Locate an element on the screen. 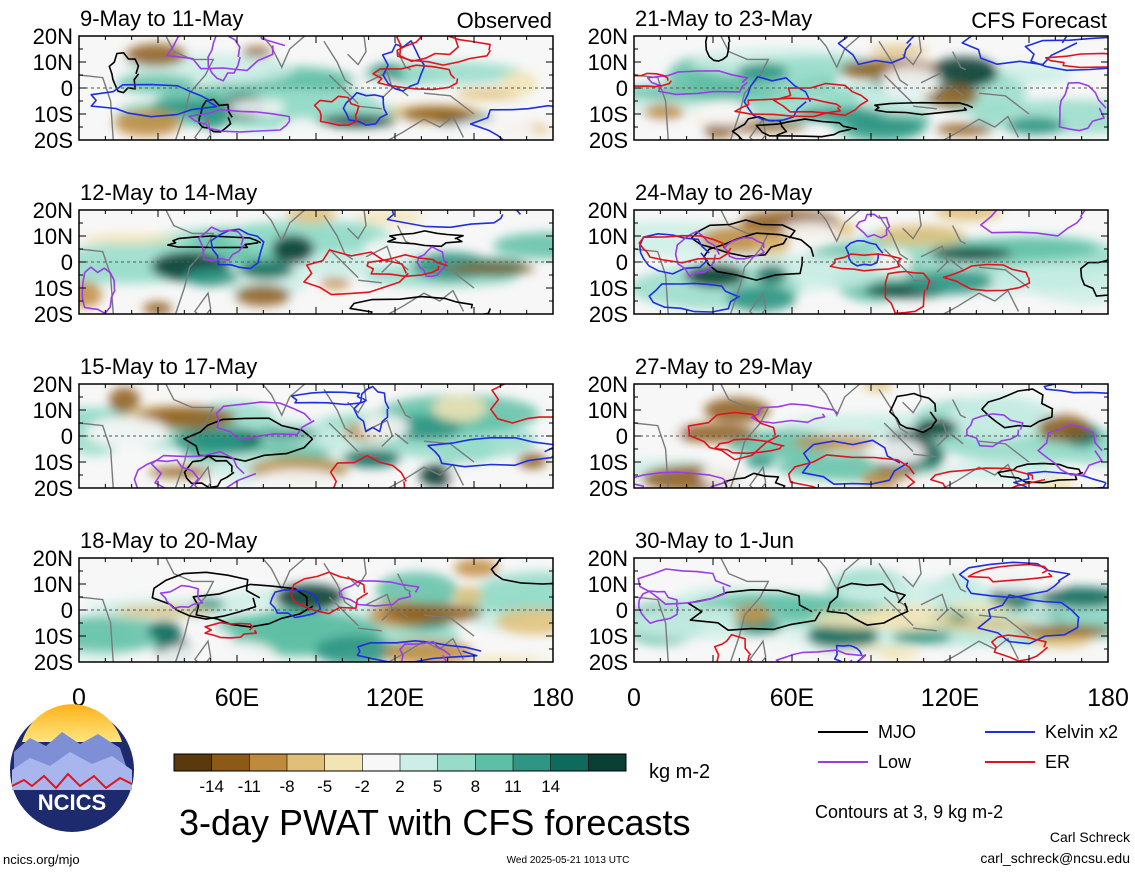  ncics-logo: NCICS is located at coordinates (72, 768).